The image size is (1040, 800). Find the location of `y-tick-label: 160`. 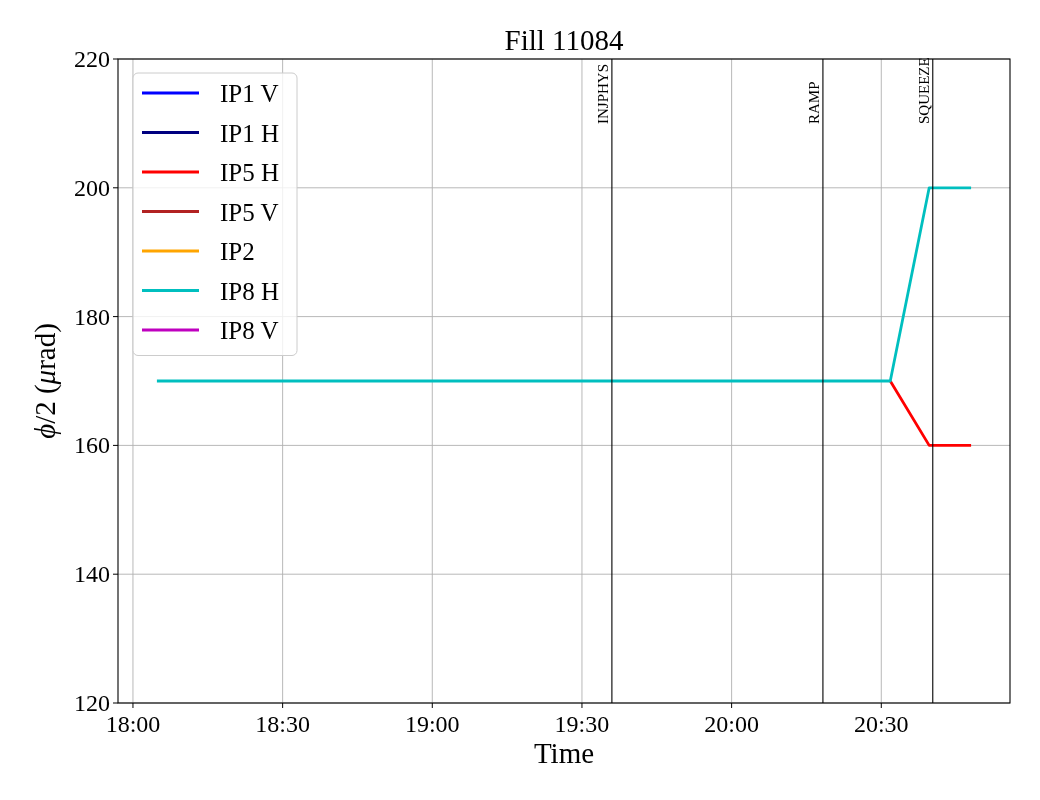

y-tick-label: 160 is located at coordinates (92, 445).